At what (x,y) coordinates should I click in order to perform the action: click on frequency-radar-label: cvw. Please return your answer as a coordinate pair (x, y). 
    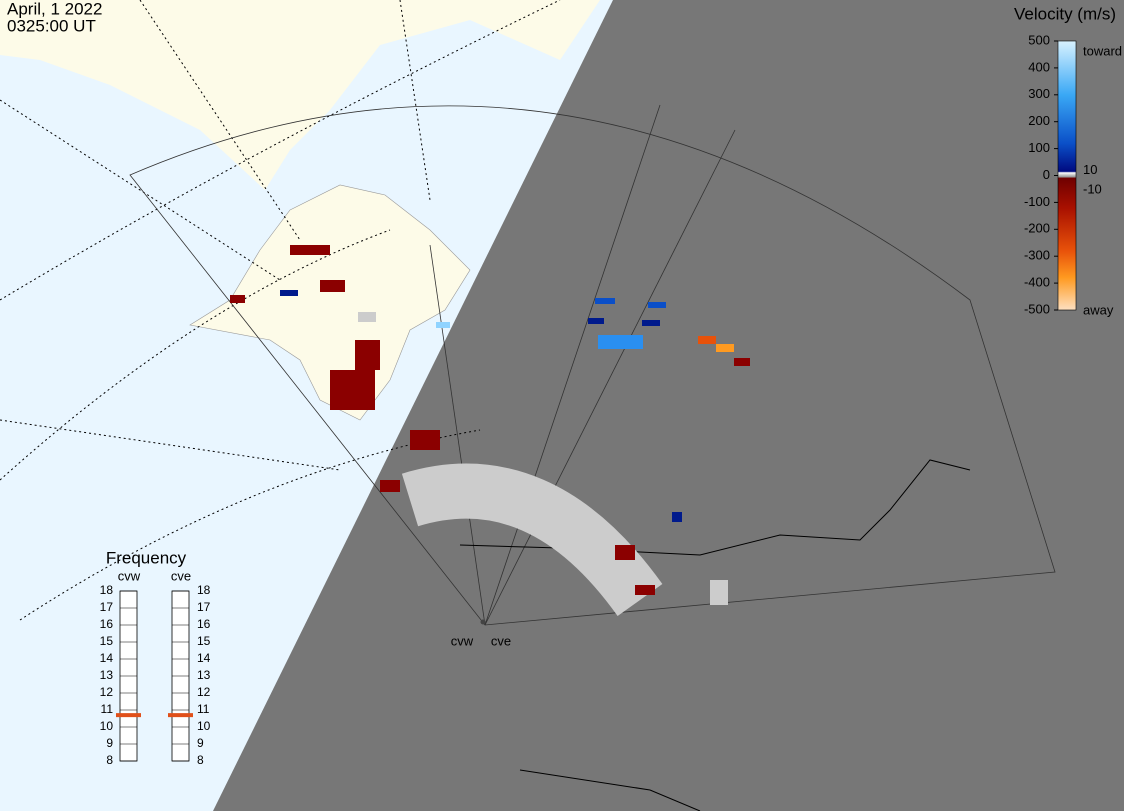
    Looking at the image, I should click on (129, 575).